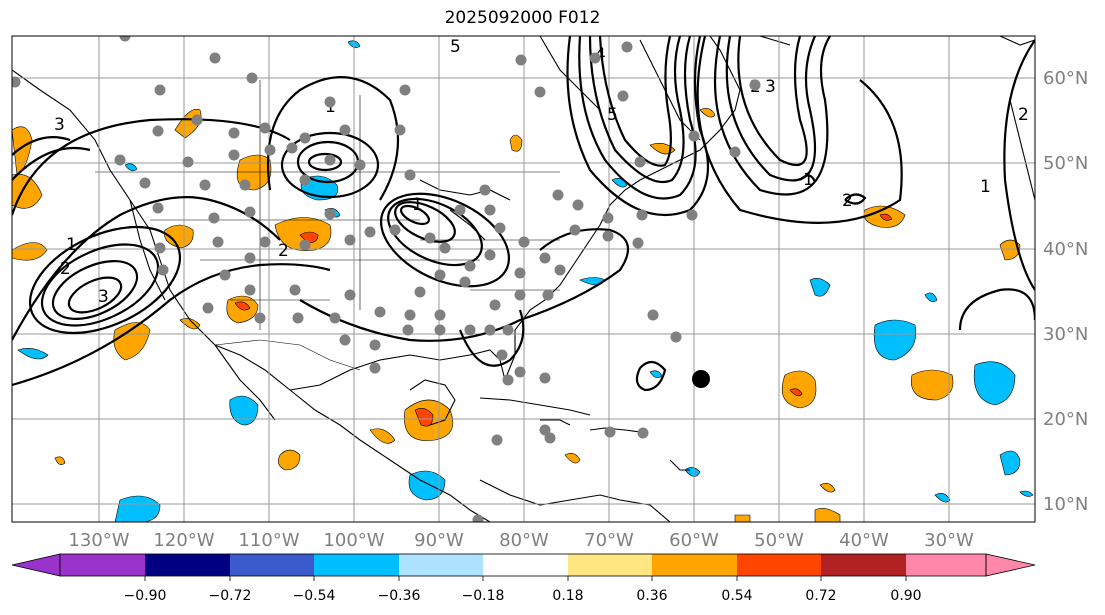 The height and width of the screenshot is (615, 1105). I want to click on lon-label: 80°W, so click(524, 540).